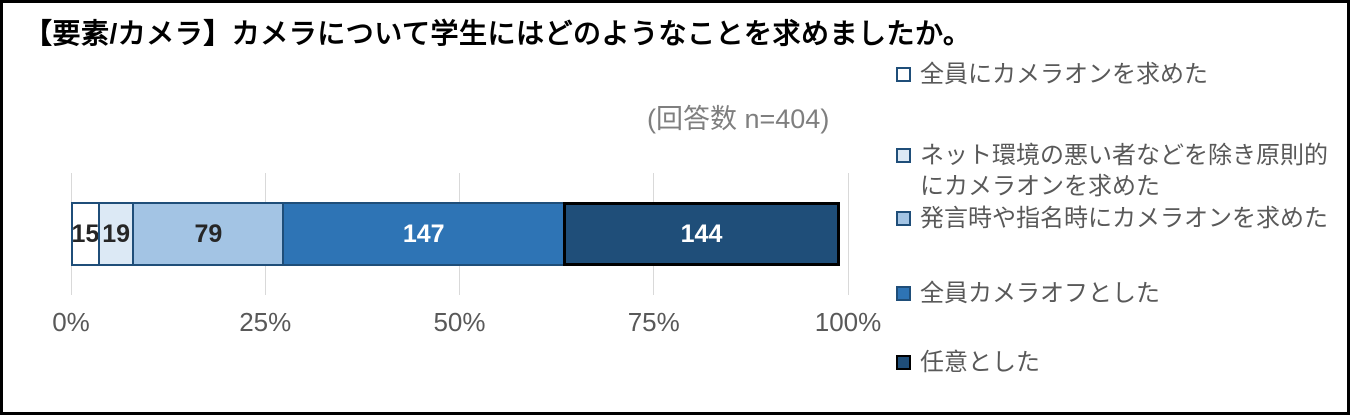 Image resolution: width=1350 pixels, height=415 pixels. I want to click on bar-segment-value: 15, so click(85, 233).